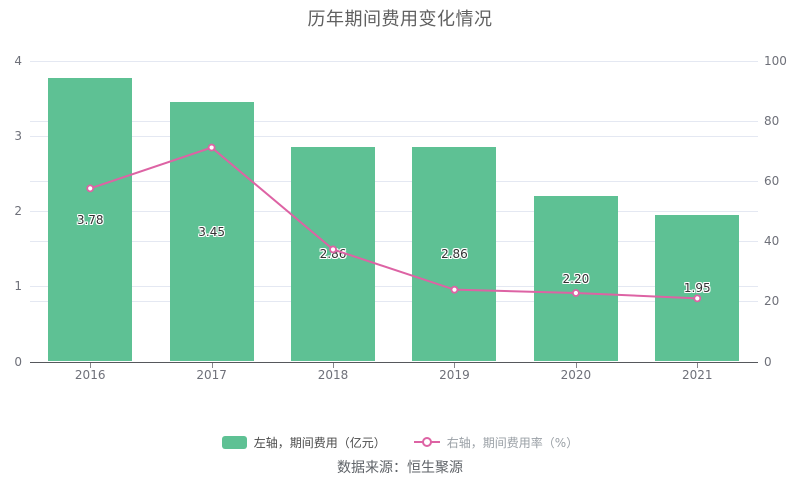  Describe the element at coordinates (234, 442) in the screenshot. I see `bar-series-swatch-icon` at that location.